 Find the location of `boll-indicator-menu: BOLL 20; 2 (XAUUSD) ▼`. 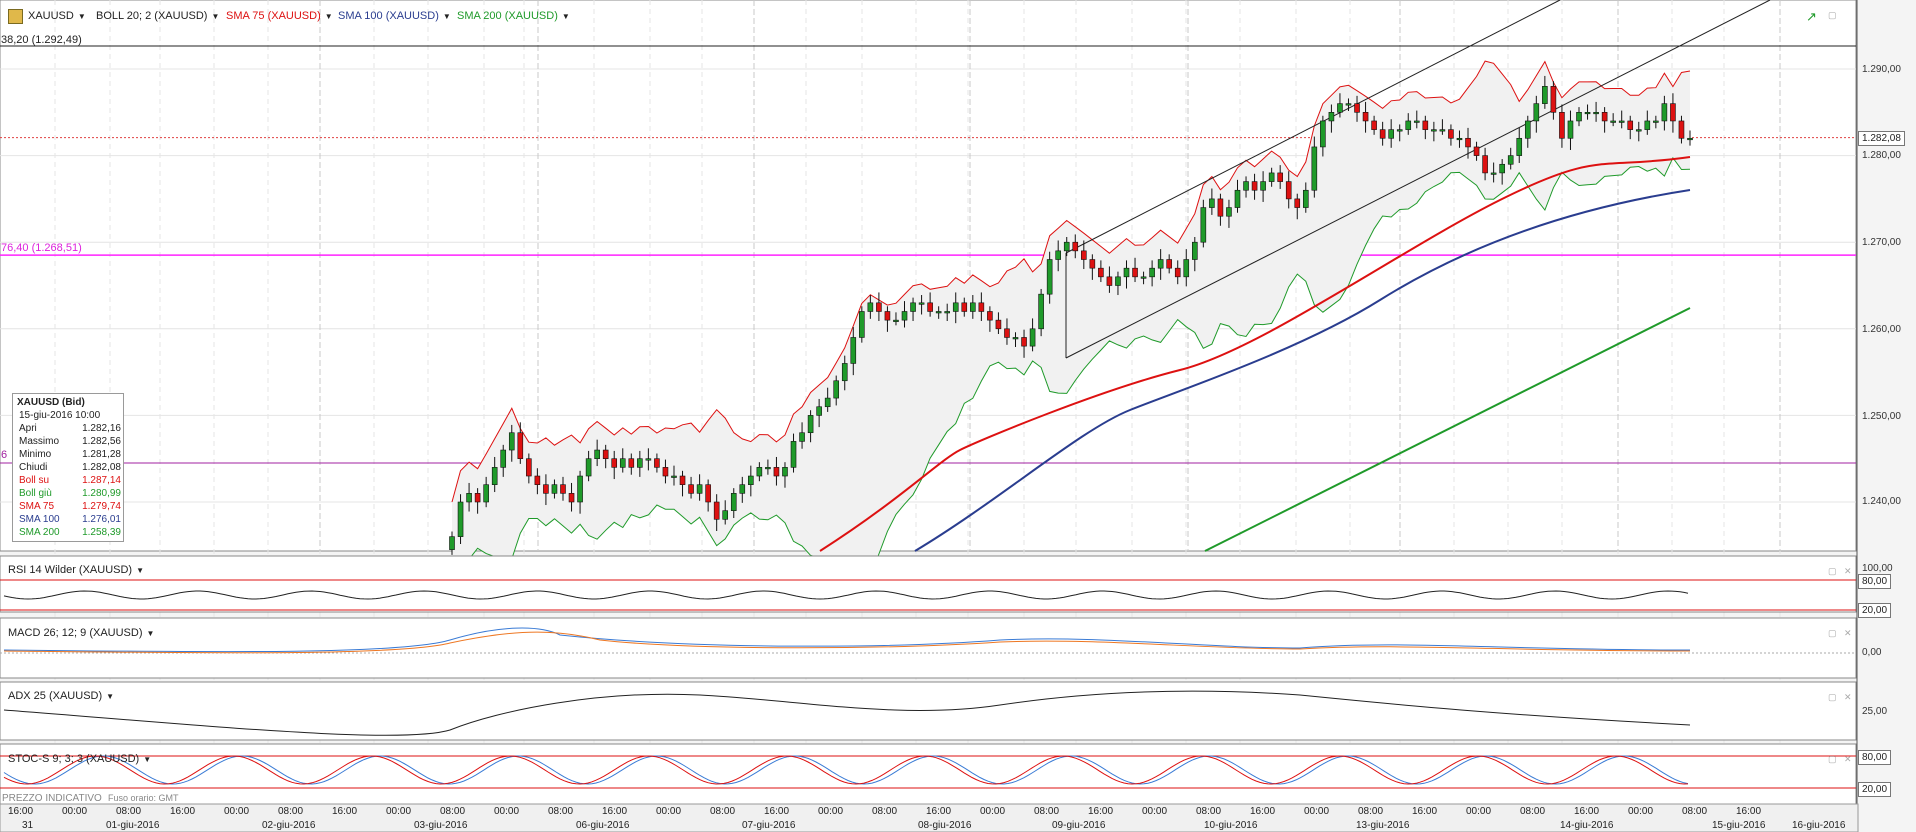

boll-indicator-menu: BOLL 20; 2 (XAUUSD) ▼ is located at coordinates (157, 16).